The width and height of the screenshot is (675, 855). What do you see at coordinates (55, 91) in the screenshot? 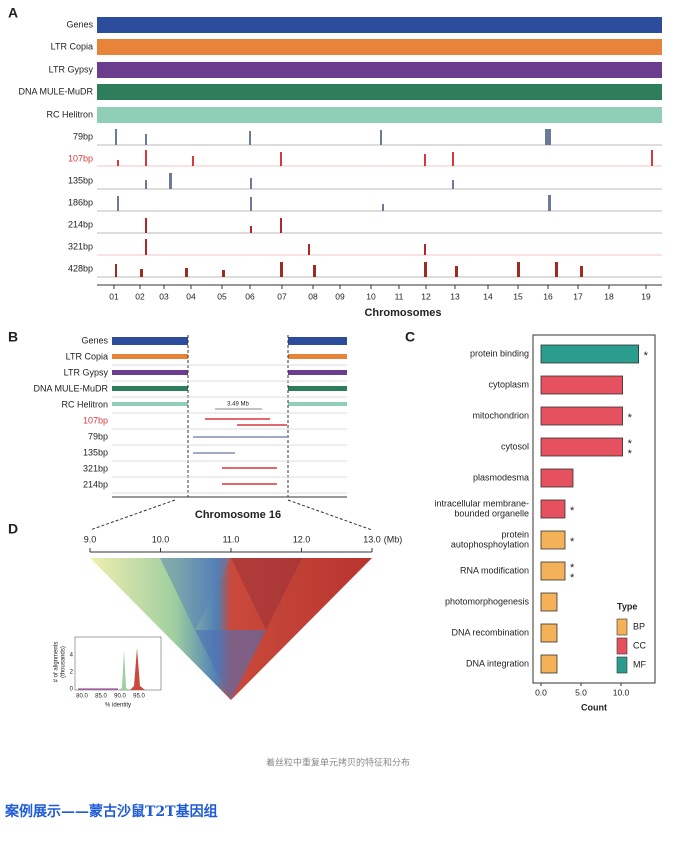
I see `track-label: DNA MULE-MuDR` at bounding box center [55, 91].